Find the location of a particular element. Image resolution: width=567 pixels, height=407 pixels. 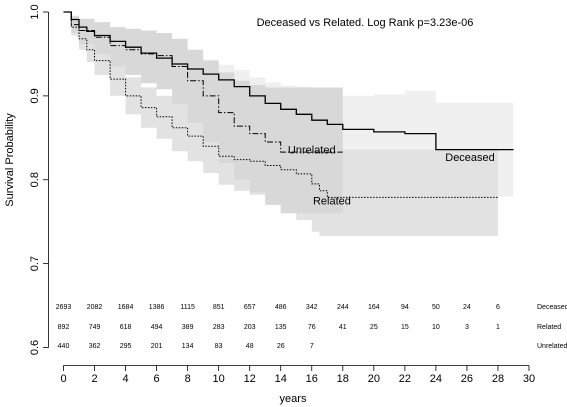

risk-count: 135 is located at coordinates (281, 327).